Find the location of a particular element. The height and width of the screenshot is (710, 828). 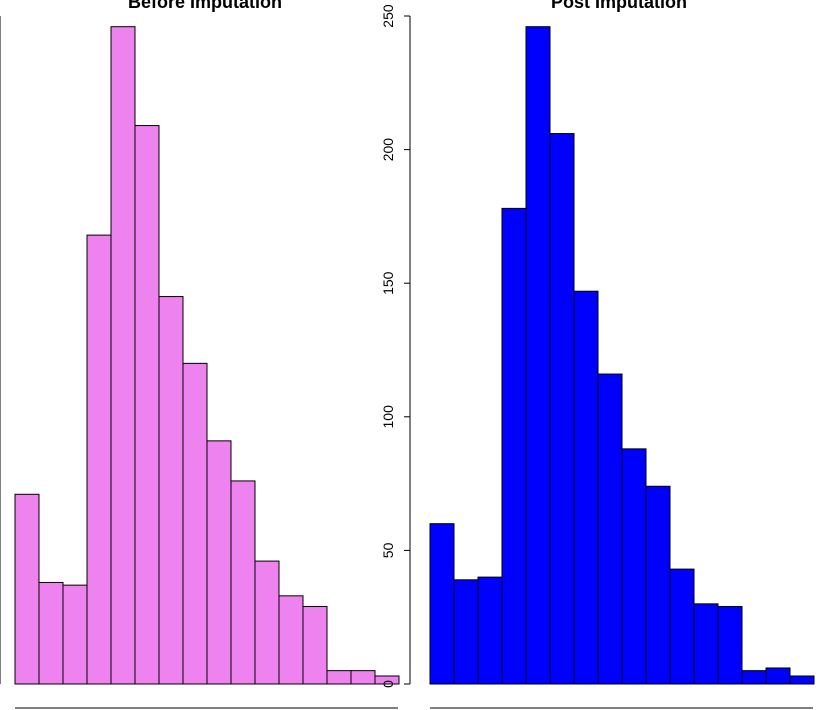

y-tick-label: 50 is located at coordinates (388, 550).